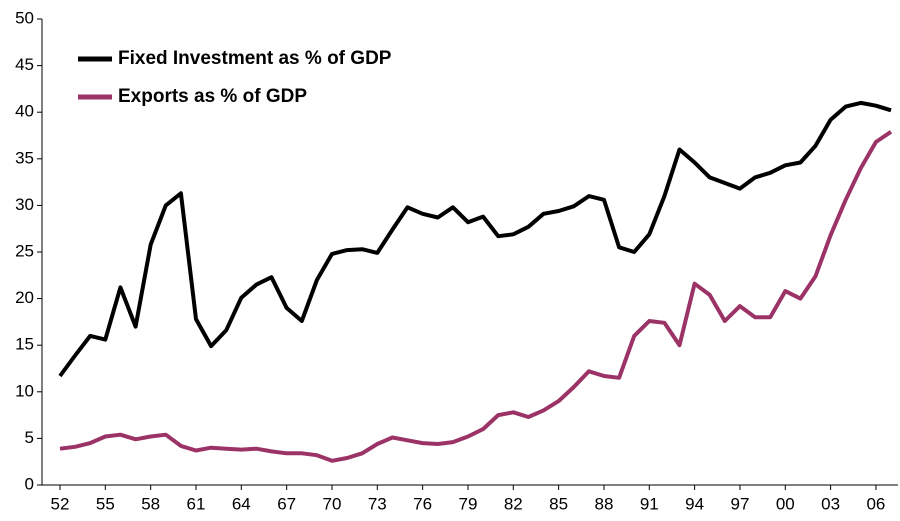 The height and width of the screenshot is (521, 900). Describe the element at coordinates (377, 503) in the screenshot. I see `x-tick-label: 73` at that location.